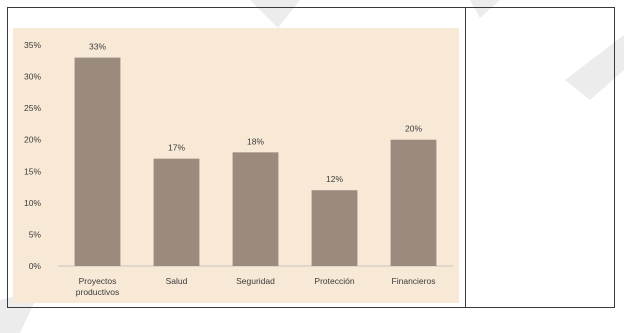 The width and height of the screenshot is (624, 333). What do you see at coordinates (35, 234) in the screenshot?
I see `y-tick-label: 5%` at bounding box center [35, 234].